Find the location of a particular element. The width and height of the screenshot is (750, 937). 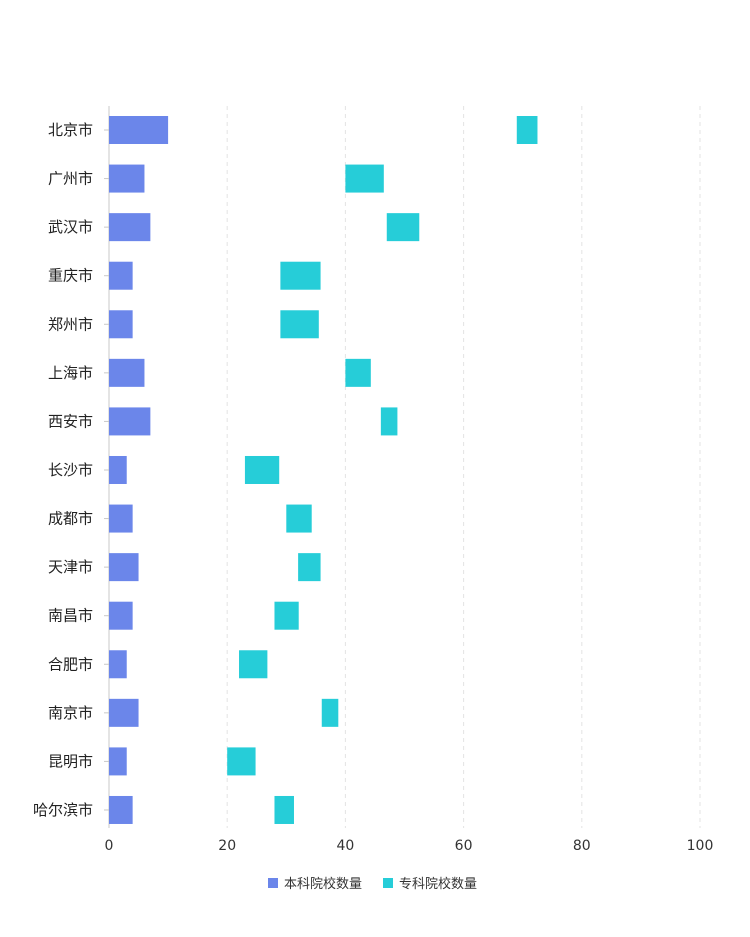

legend-label-0: 本科院校数量 is located at coordinates (323, 884).